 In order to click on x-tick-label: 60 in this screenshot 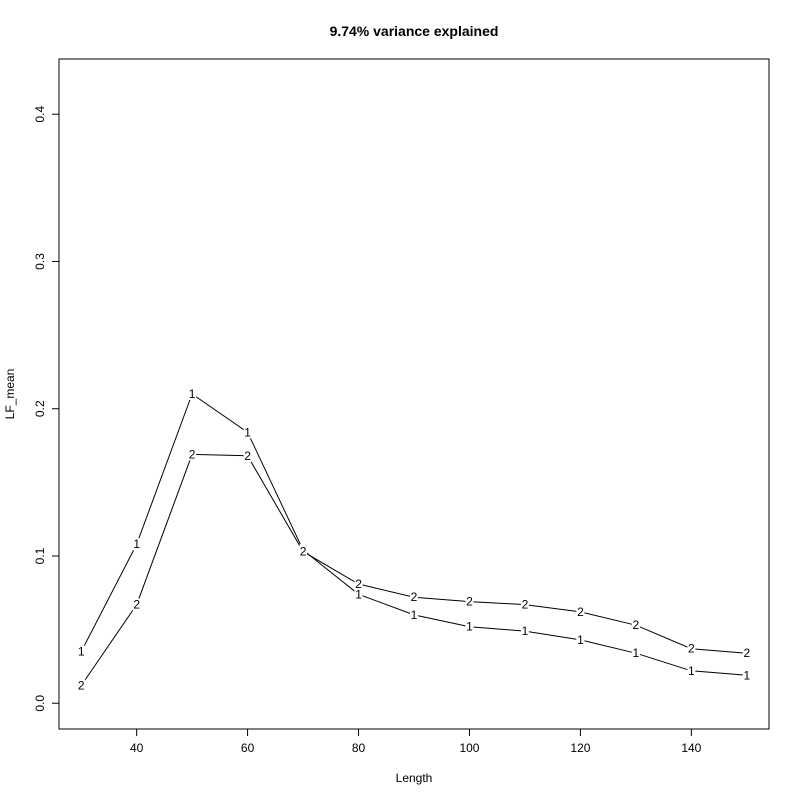, I will do `click(248, 748)`.